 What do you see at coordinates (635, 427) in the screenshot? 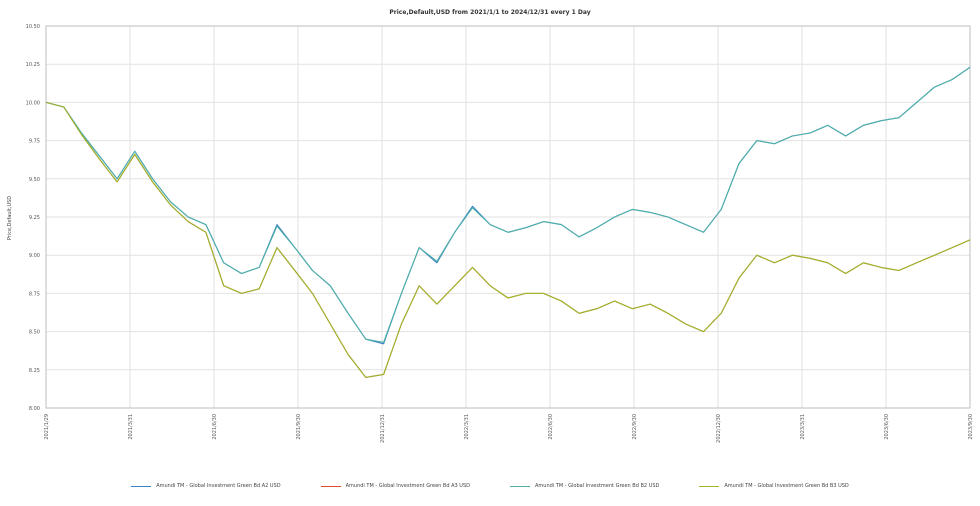
I see `x-tick-label: 2022/9/30` at bounding box center [635, 427].